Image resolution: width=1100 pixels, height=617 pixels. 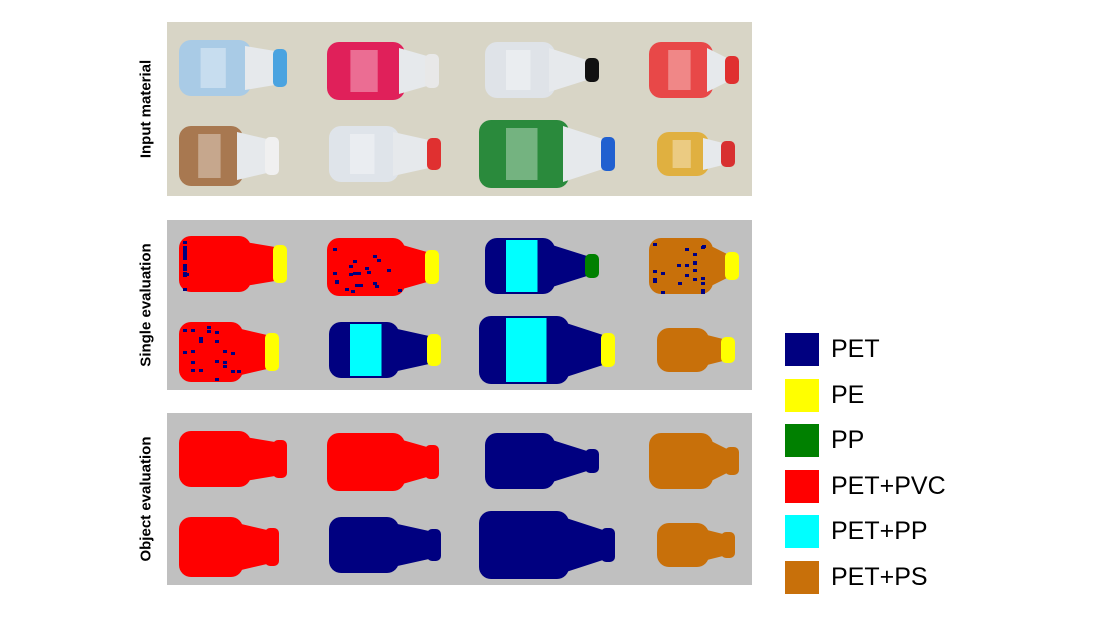 What do you see at coordinates (865, 463) in the screenshot?
I see `legend: PET PE PP PET+PVC PET+PP PET+PS` at bounding box center [865, 463].